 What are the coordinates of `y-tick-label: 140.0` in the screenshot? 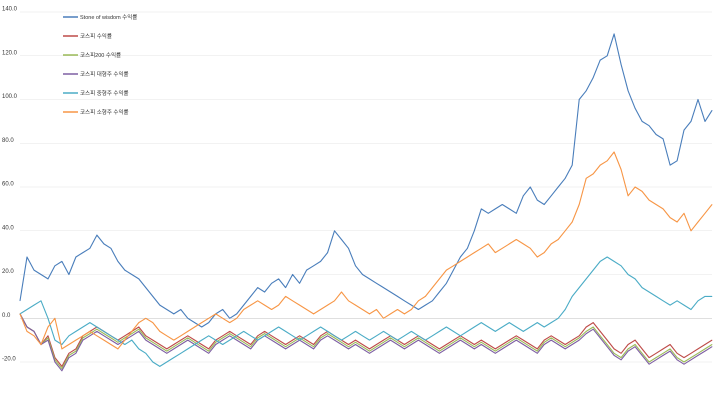 It's located at (10, 10).